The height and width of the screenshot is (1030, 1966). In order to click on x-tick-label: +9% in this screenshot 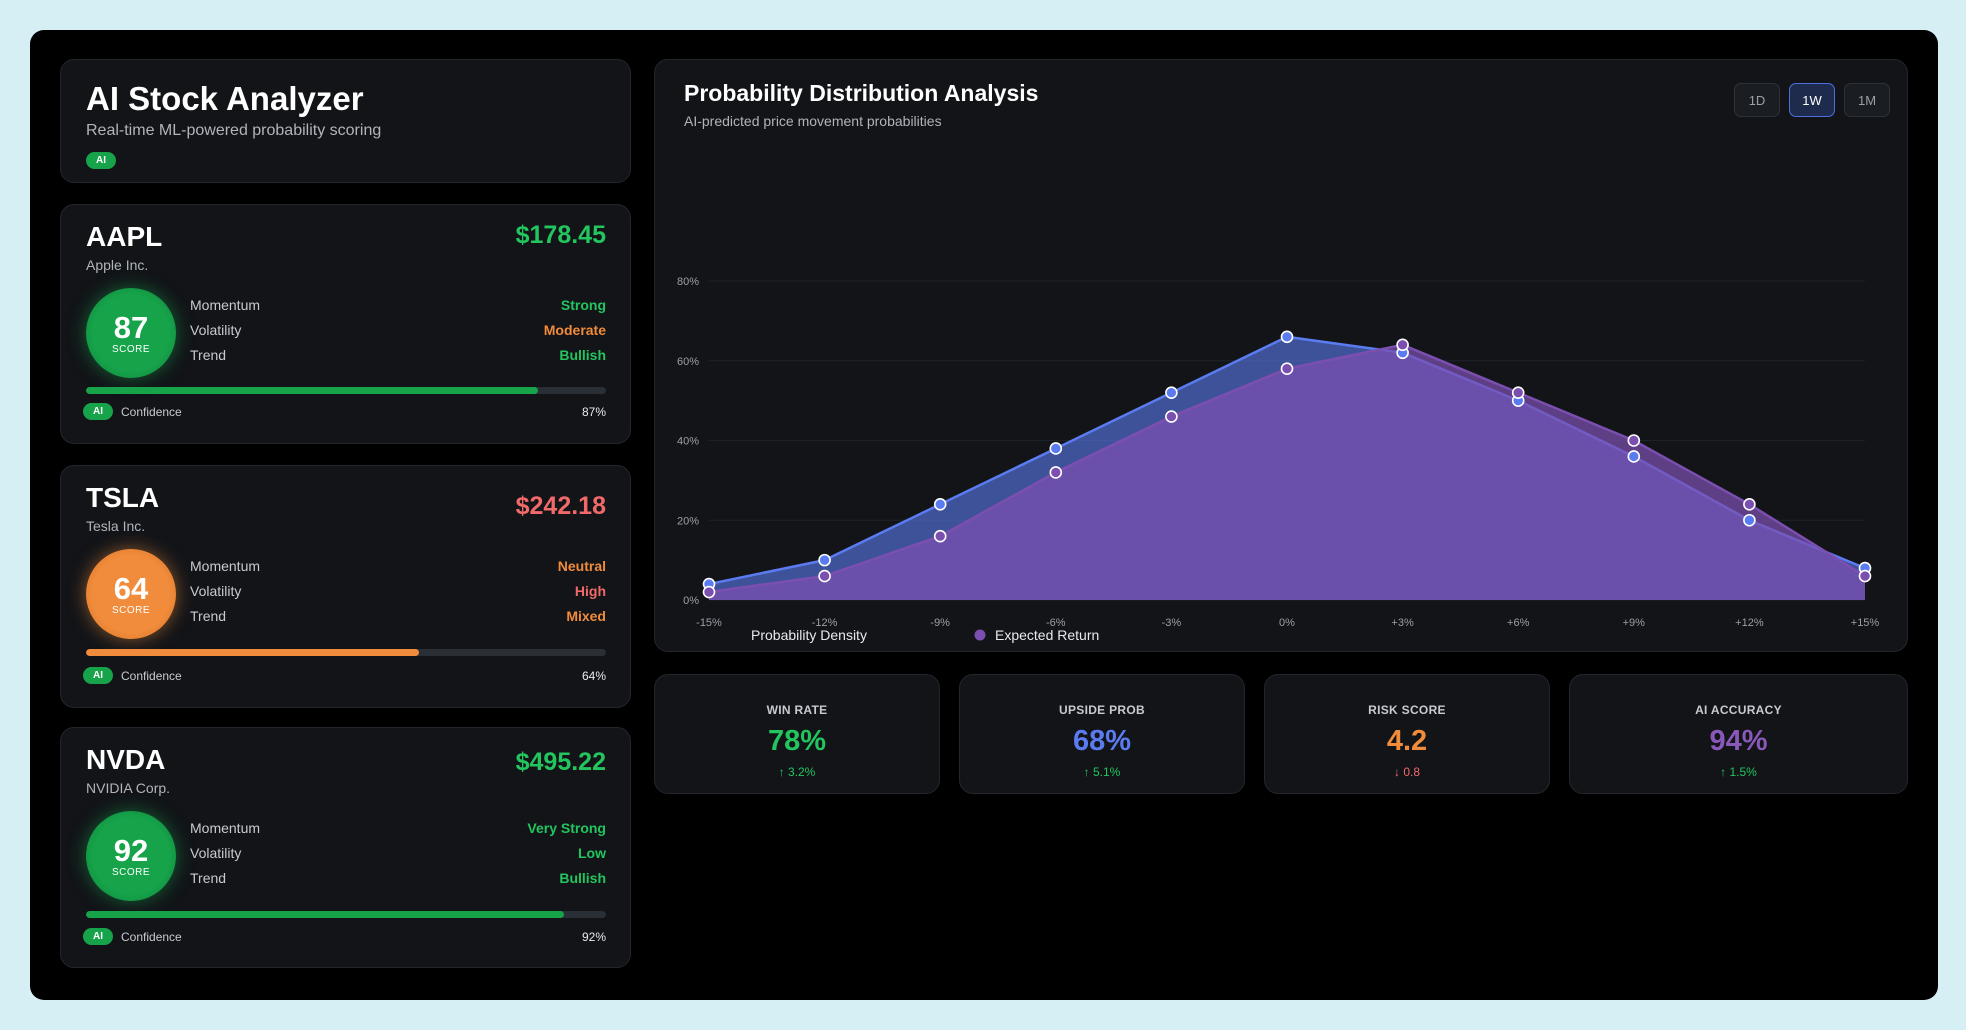, I will do `click(1634, 623)`.